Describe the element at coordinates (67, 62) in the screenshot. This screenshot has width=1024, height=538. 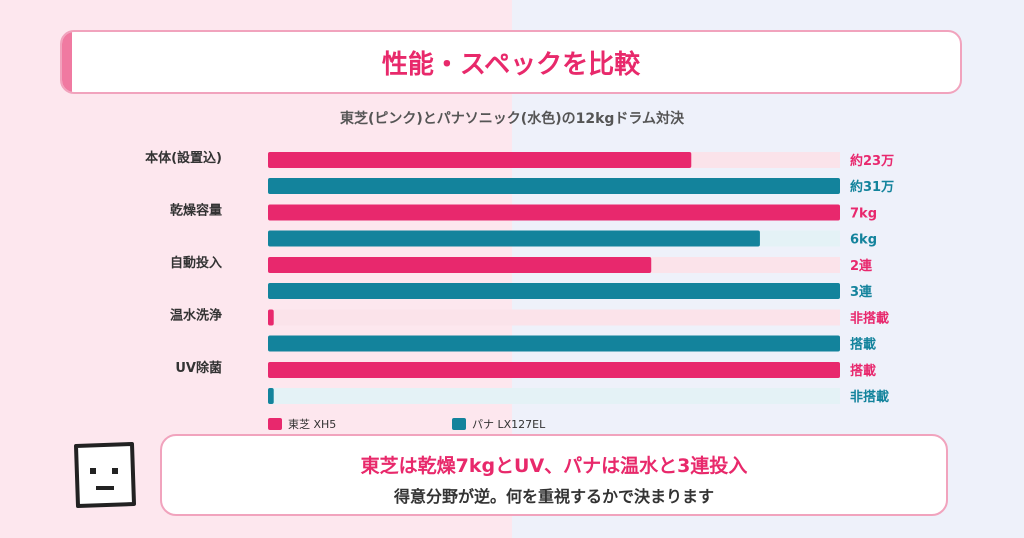
I see `title-accent-bar` at that location.